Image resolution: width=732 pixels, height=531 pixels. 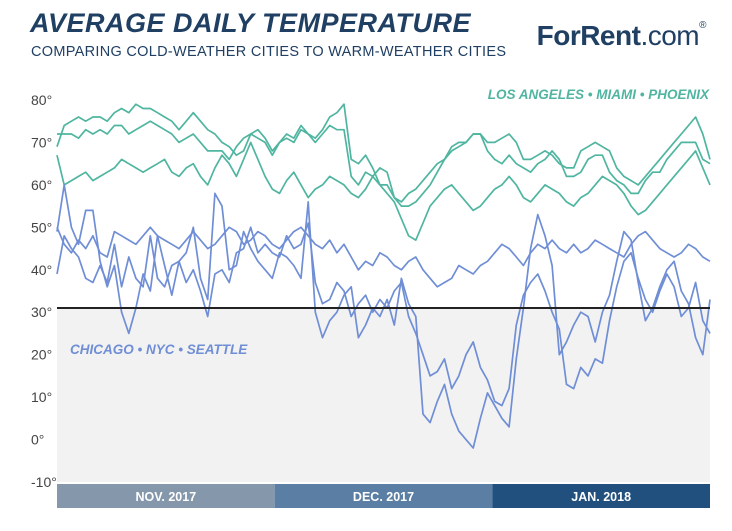 I want to click on y-tick-label: 30°, so click(x=41, y=312).